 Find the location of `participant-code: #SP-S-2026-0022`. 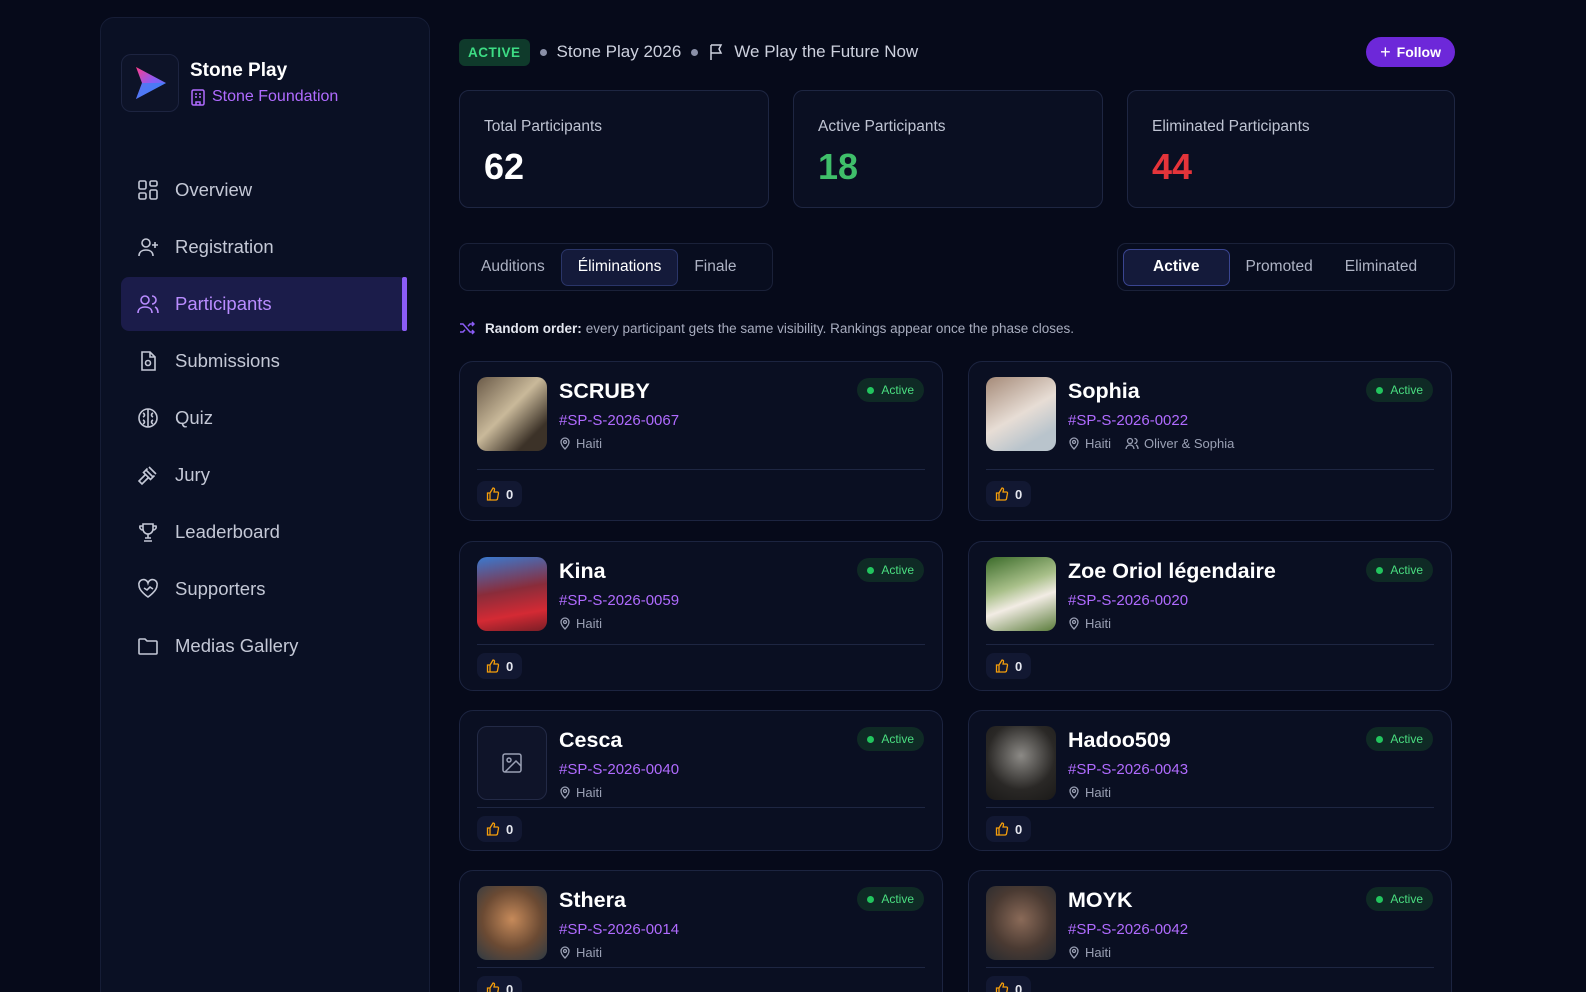

participant-code: #SP-S-2026-0022 is located at coordinates (1128, 420).